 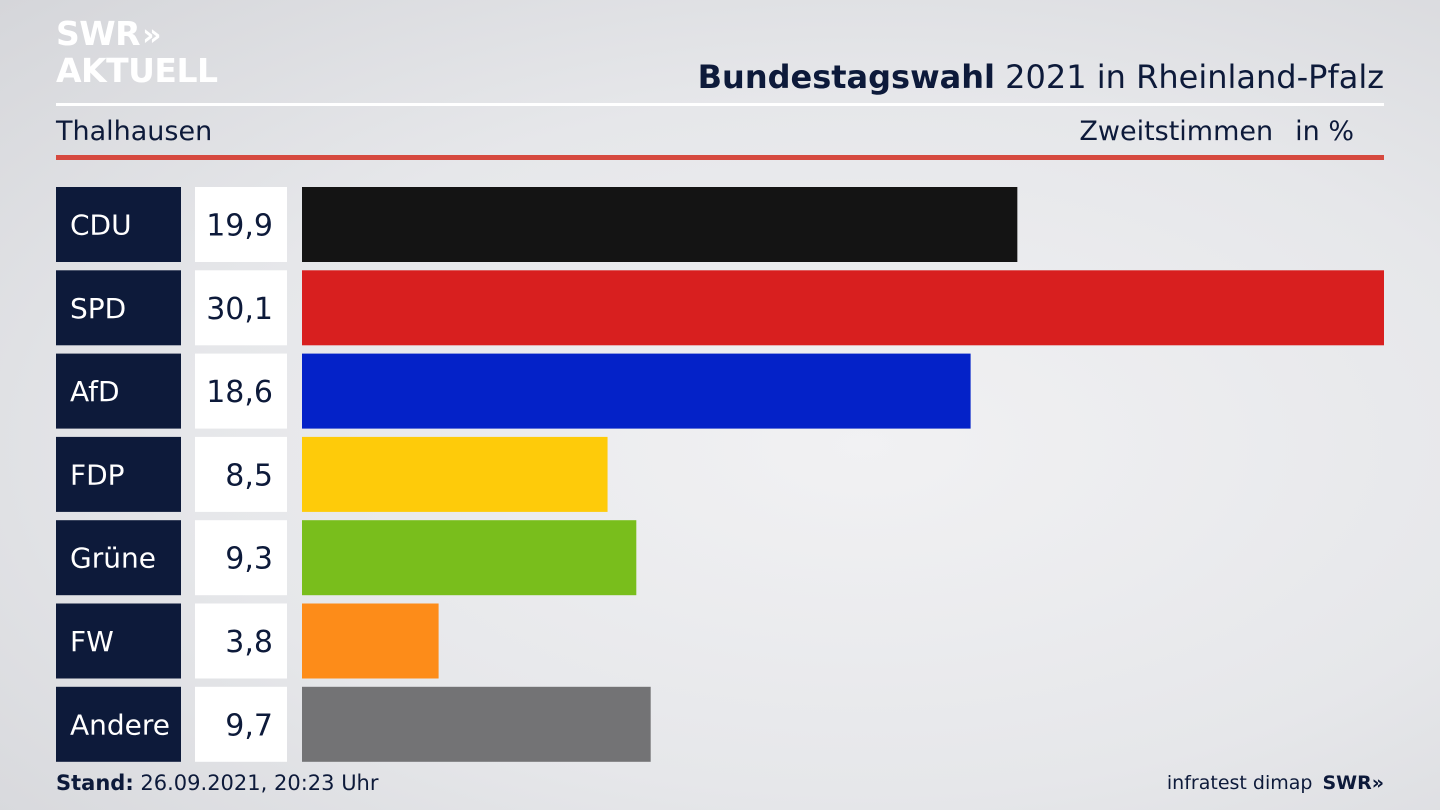 I want to click on party-label-andere: Andere, so click(x=120, y=724).